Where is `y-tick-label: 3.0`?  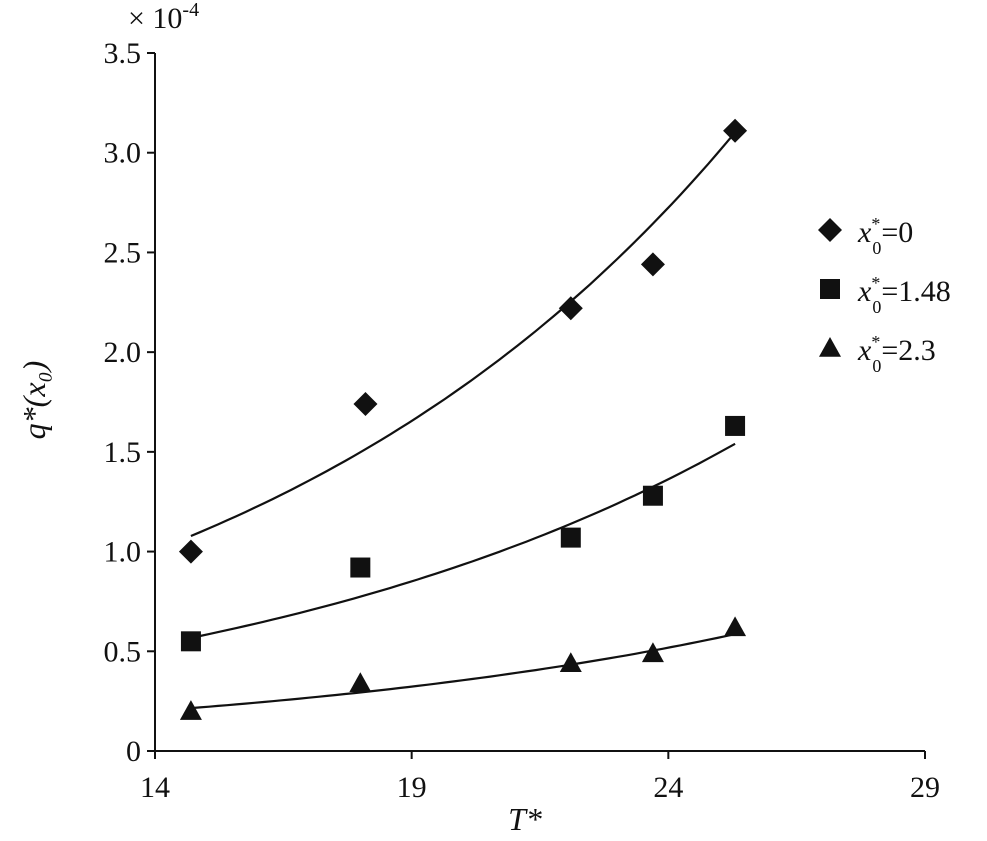
y-tick-label: 3.0 is located at coordinates (123, 153).